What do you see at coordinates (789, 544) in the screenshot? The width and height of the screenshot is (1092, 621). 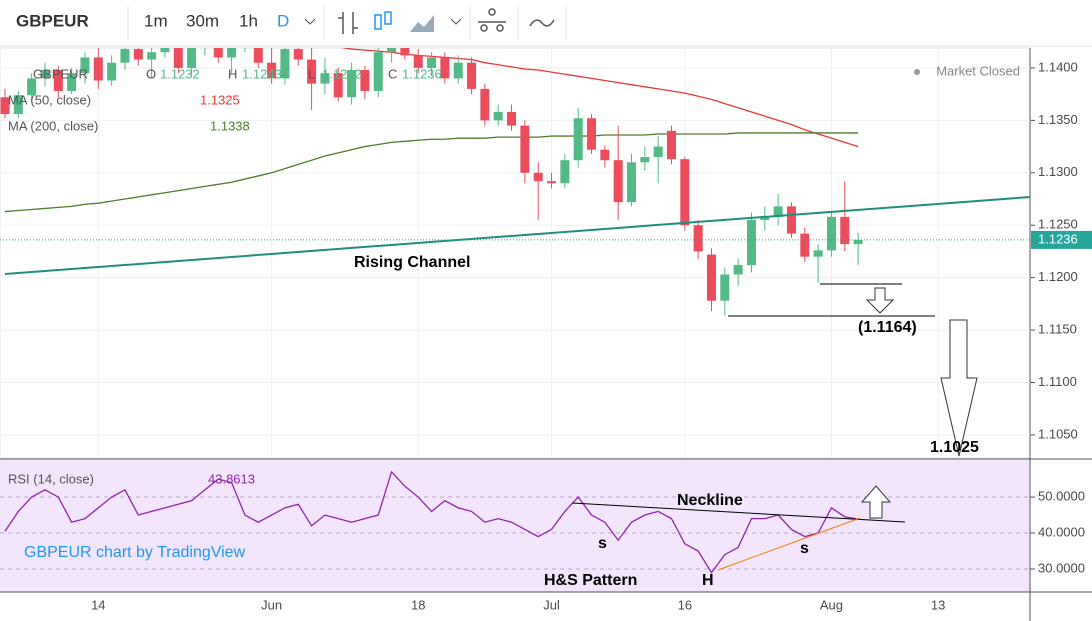 I see `trend-line` at bounding box center [789, 544].